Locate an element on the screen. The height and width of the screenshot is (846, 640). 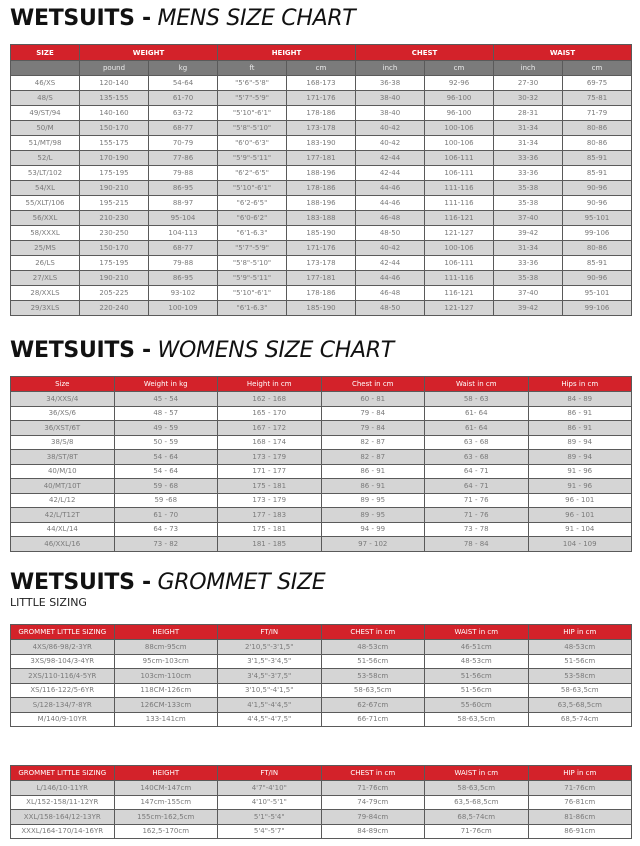
table-cell: 168-173 is located at coordinates (321, 83).